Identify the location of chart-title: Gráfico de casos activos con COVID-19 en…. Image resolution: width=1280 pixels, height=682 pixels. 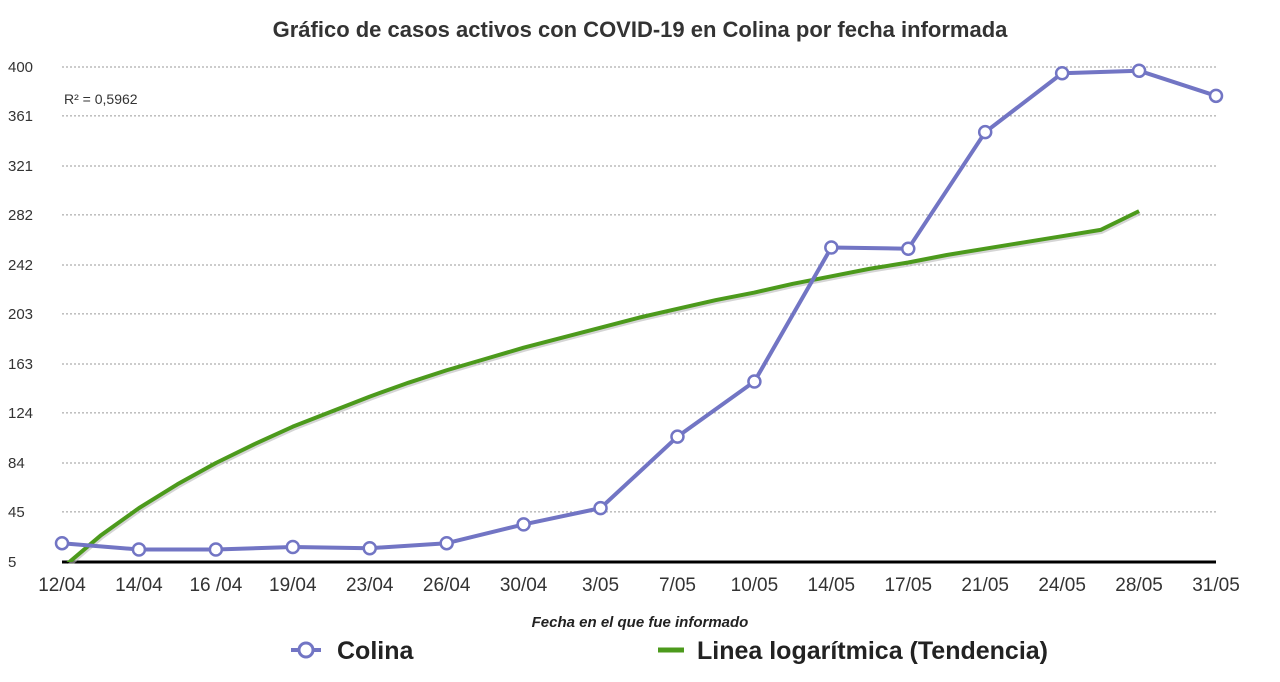
(641, 29).